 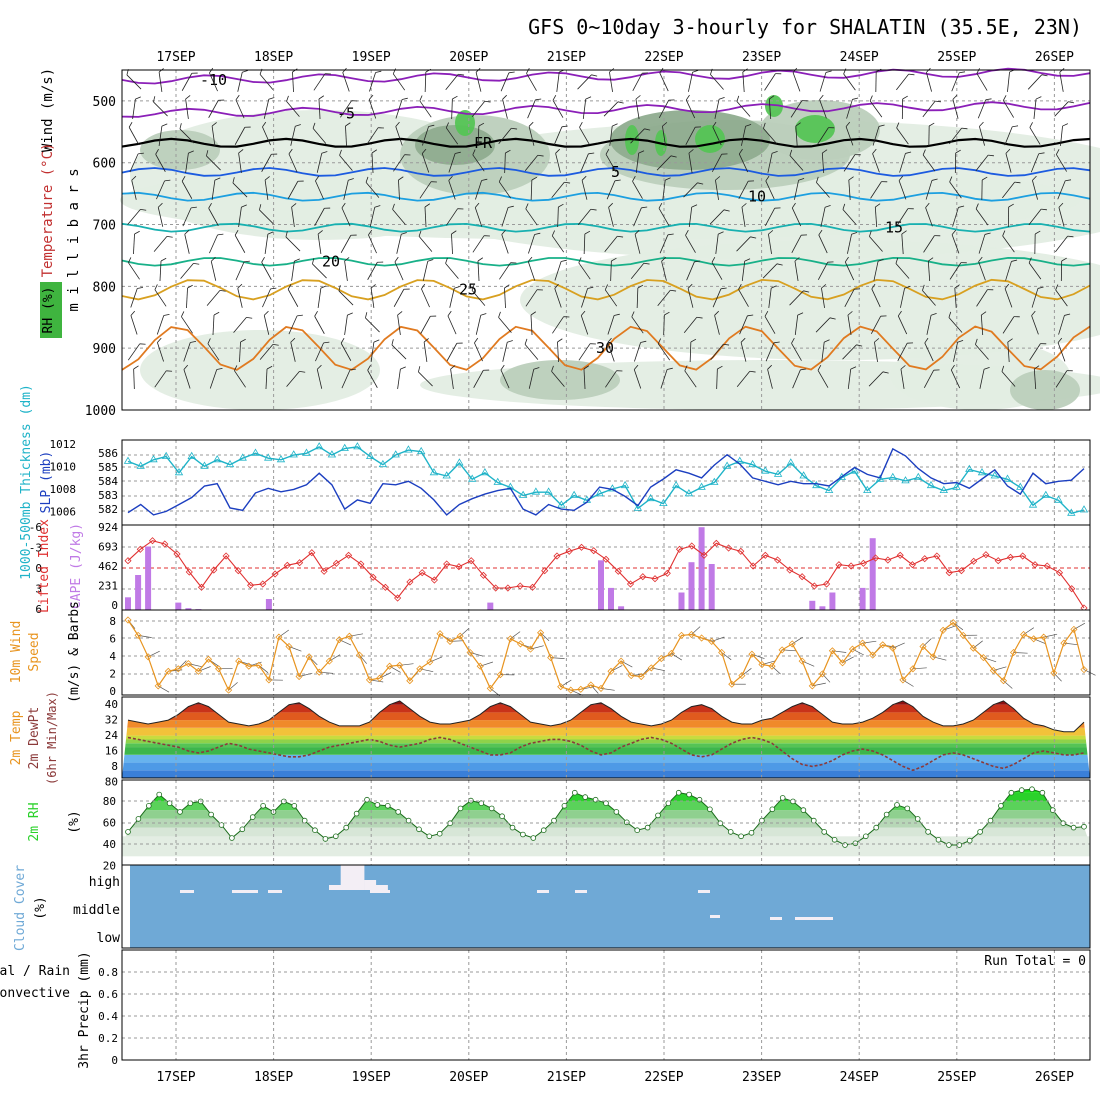 I want to click on series-thickness, so click(x=606, y=480).